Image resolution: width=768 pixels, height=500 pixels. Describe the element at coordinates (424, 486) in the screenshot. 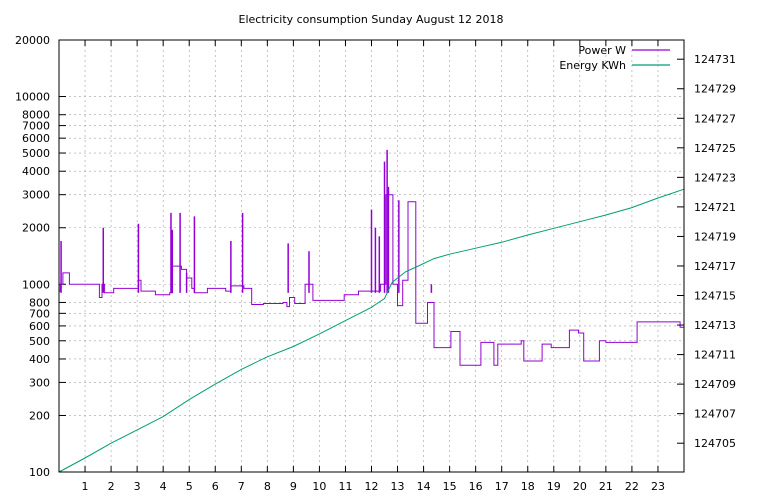

I see `x-tick-label: 14` at that location.